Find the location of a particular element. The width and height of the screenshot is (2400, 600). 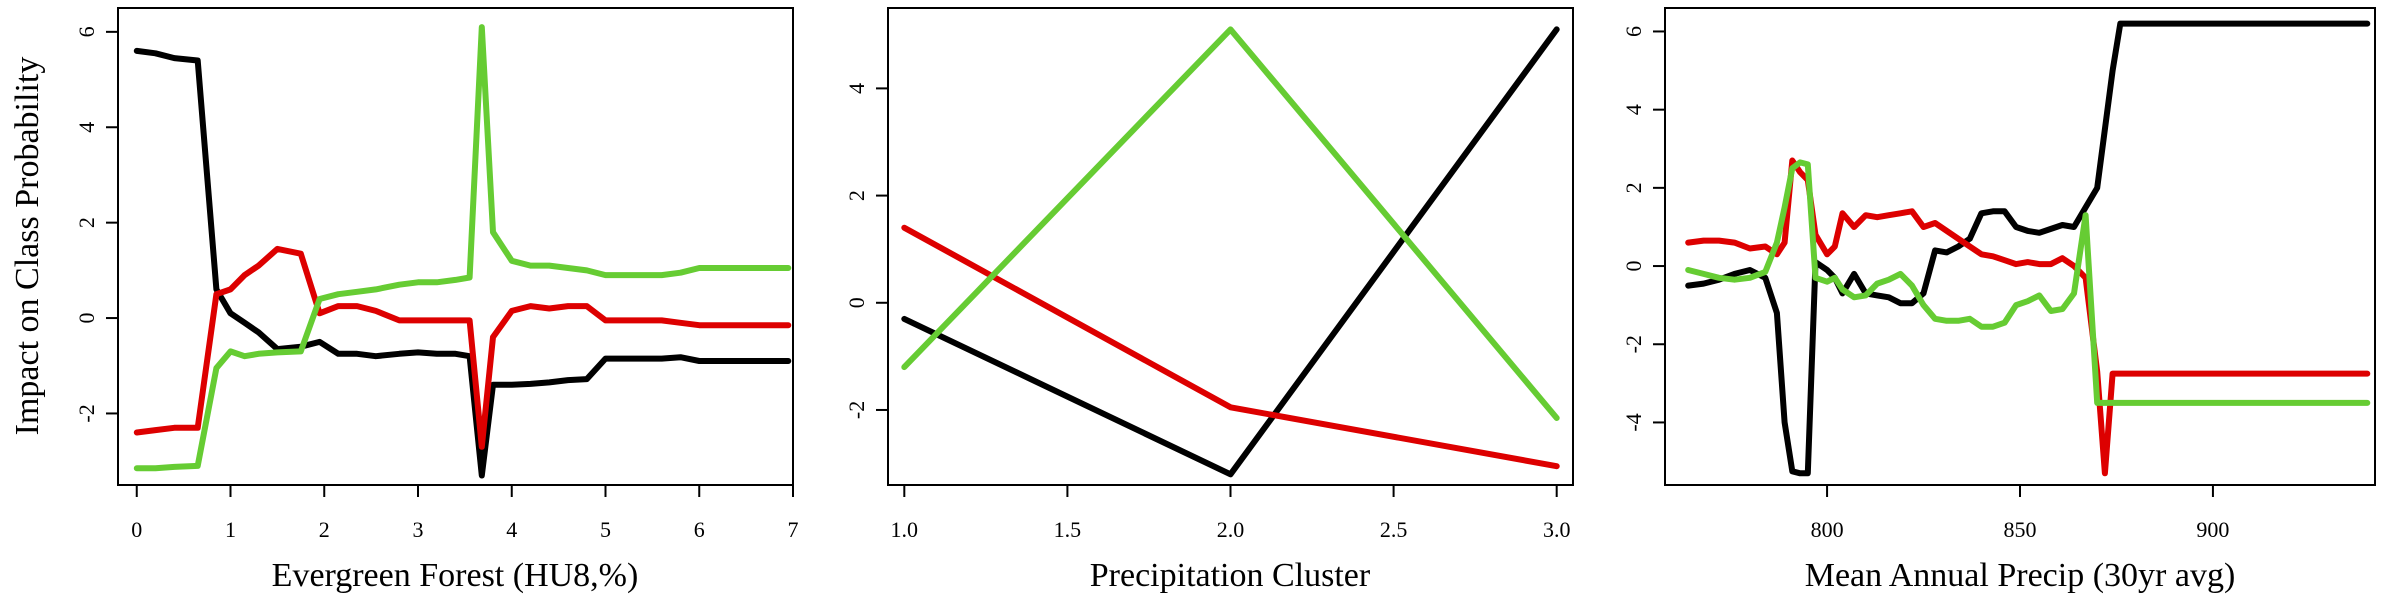

x-tick-label: 1.5 is located at coordinates (1068, 529).